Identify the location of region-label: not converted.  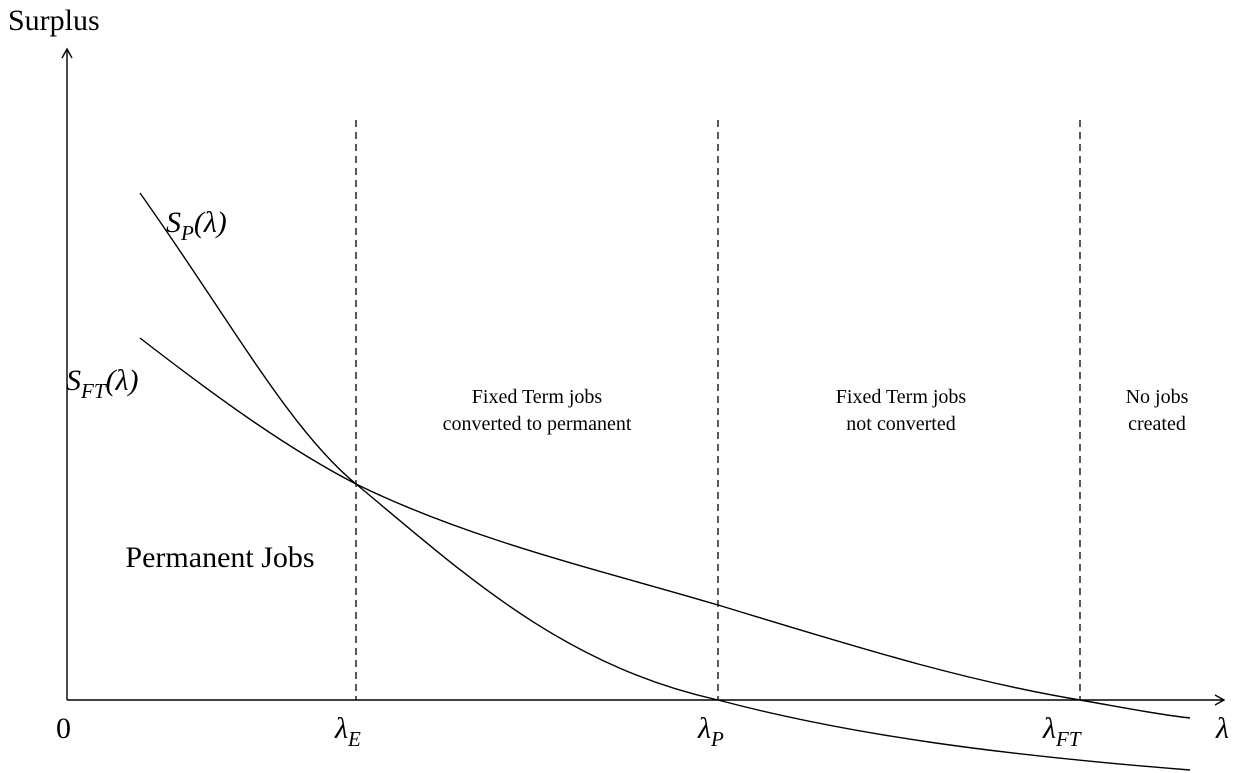
(900, 424).